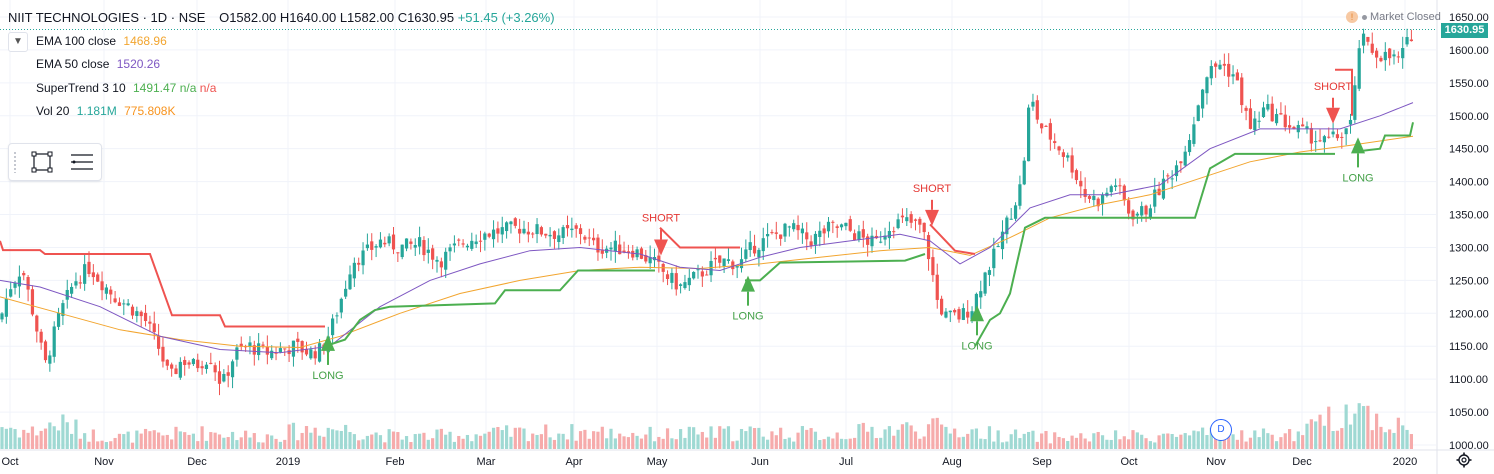 The image size is (1494, 474). I want to click on drag-handle-icon, so click(15, 162).